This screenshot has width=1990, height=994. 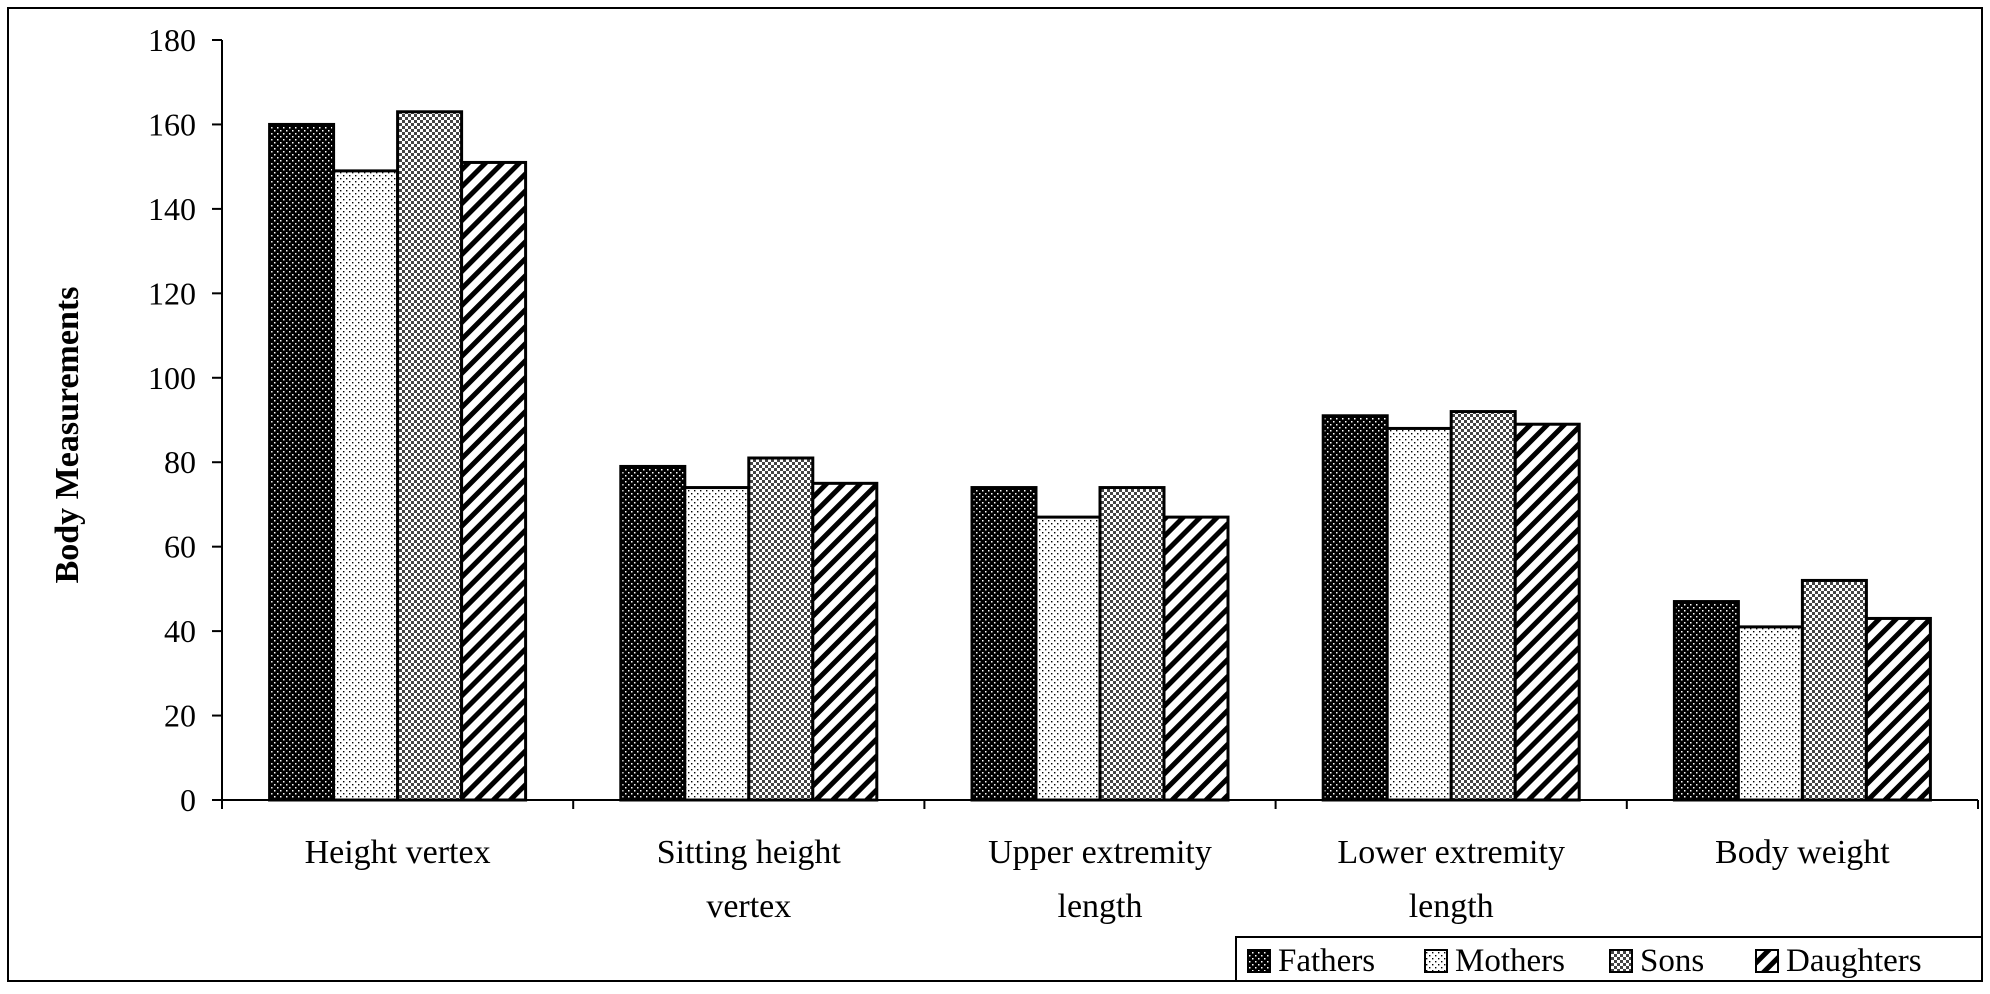 I want to click on y-tick-label: 140, so click(x=172, y=209).